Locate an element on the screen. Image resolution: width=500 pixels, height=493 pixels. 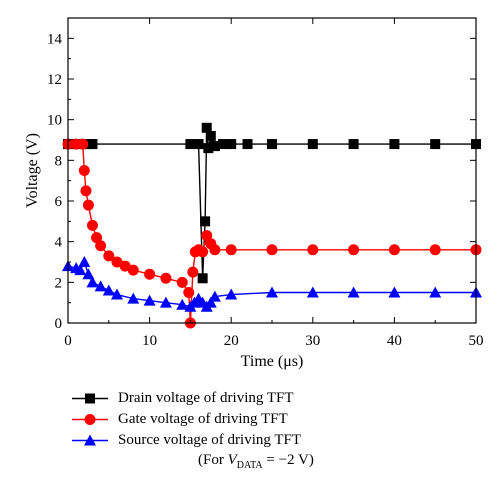
legend-item-source: Source voltage of driving TFT is located at coordinates (280, 440).